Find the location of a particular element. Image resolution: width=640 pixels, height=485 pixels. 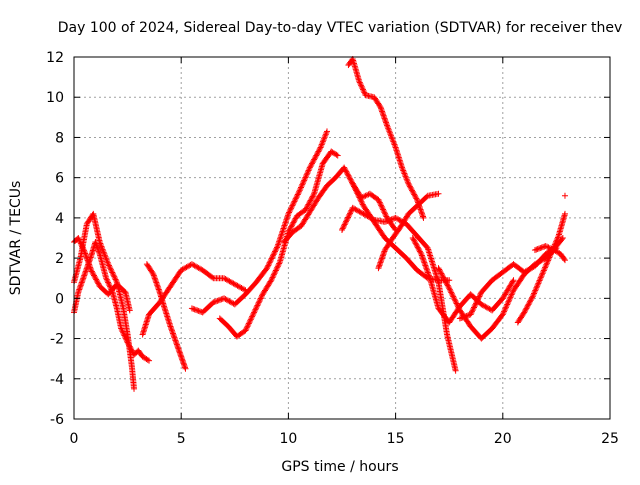

x-tick-label: 5 is located at coordinates (181, 439).